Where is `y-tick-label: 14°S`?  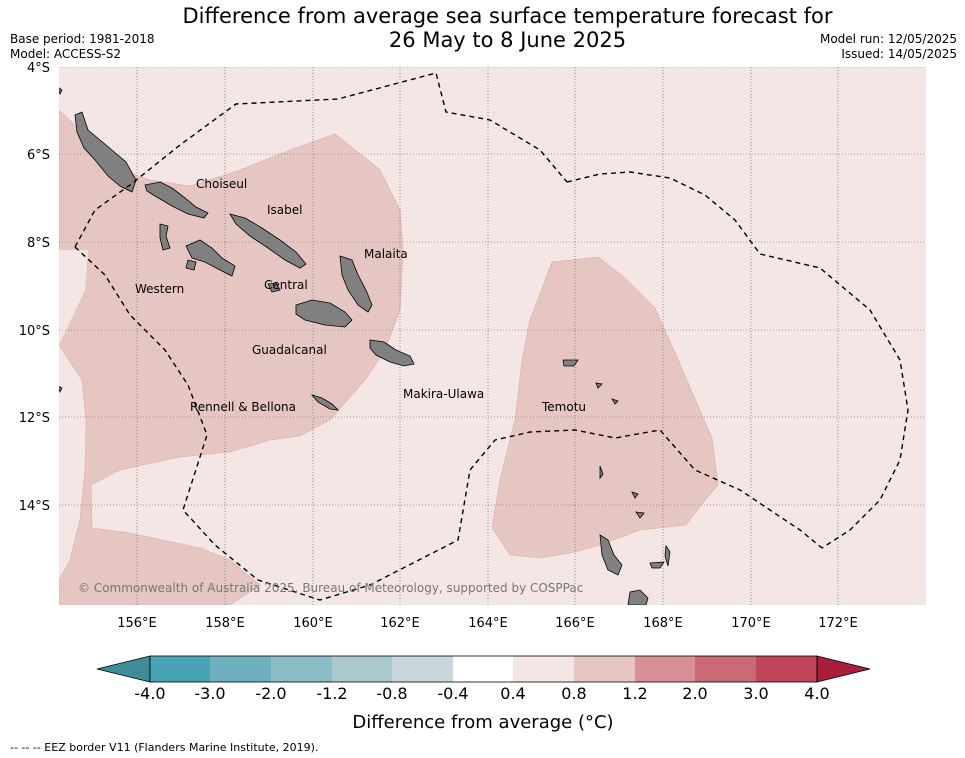 y-tick-label: 14°S is located at coordinates (34, 506).